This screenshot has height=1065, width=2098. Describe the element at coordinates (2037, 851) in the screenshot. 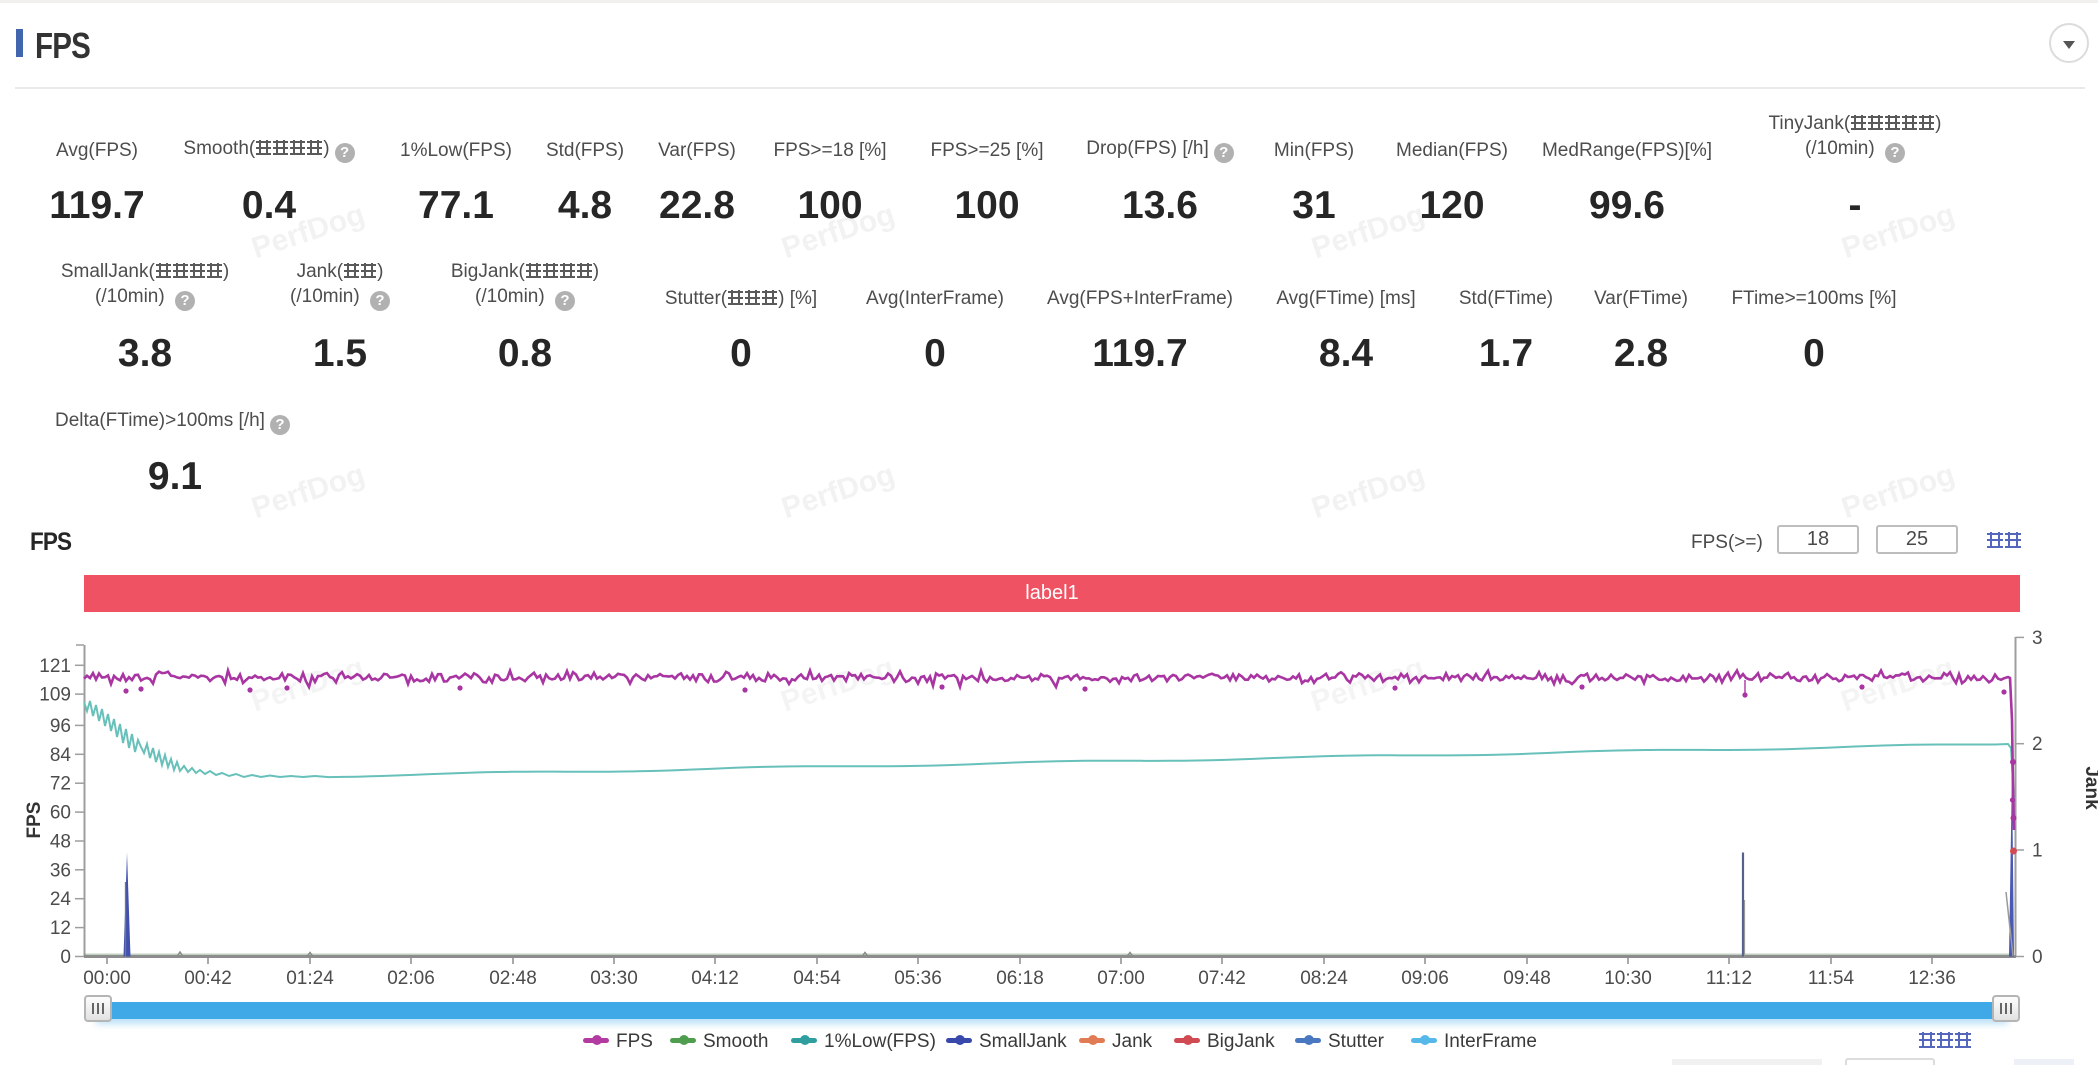

I see `svg-text: 1` at that location.